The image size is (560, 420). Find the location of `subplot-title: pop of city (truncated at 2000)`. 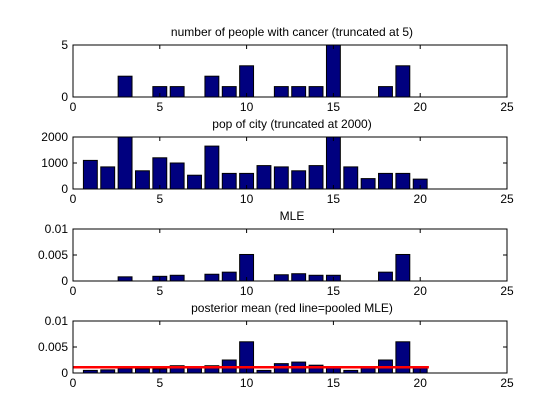

subplot-title: pop of city (truncated at 2000) is located at coordinates (291, 124).